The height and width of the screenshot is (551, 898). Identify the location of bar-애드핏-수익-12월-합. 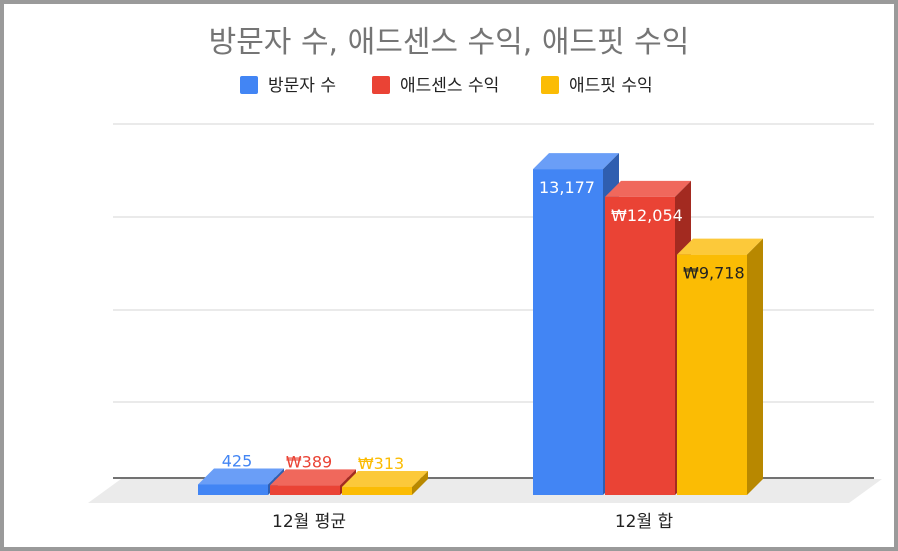
(720, 366).